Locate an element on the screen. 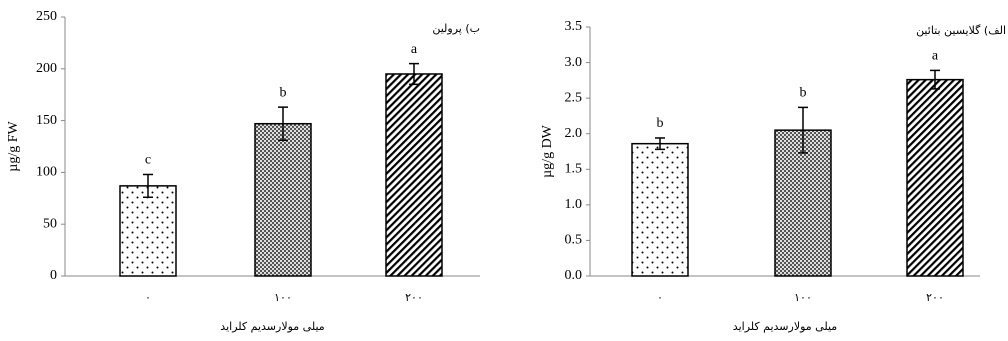  y-tick-label: 0.0 is located at coordinates (574, 275).